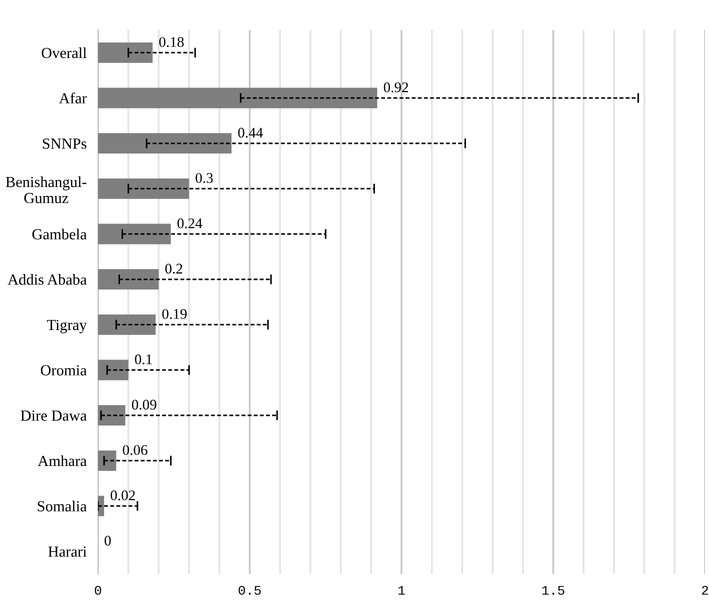 This screenshot has width=709, height=604. What do you see at coordinates (250, 133) in the screenshot?
I see `data-label: 0.44` at bounding box center [250, 133].